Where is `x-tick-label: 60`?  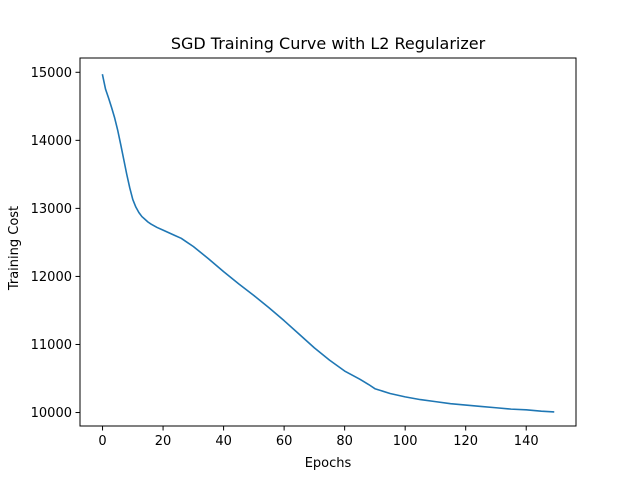 x-tick-label: 60 is located at coordinates (284, 441).